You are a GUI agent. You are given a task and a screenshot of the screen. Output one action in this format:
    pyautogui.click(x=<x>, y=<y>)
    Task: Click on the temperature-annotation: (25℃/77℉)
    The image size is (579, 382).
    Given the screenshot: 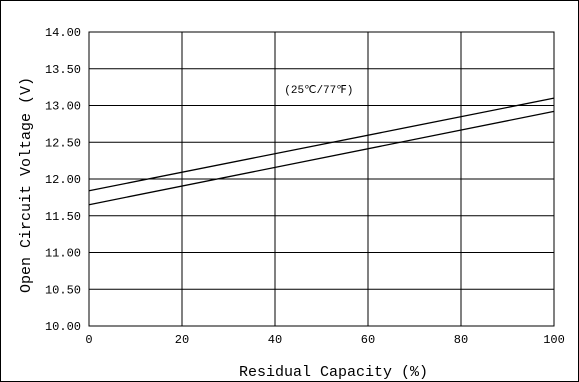 What is the action you would take?
    pyautogui.click(x=318, y=91)
    